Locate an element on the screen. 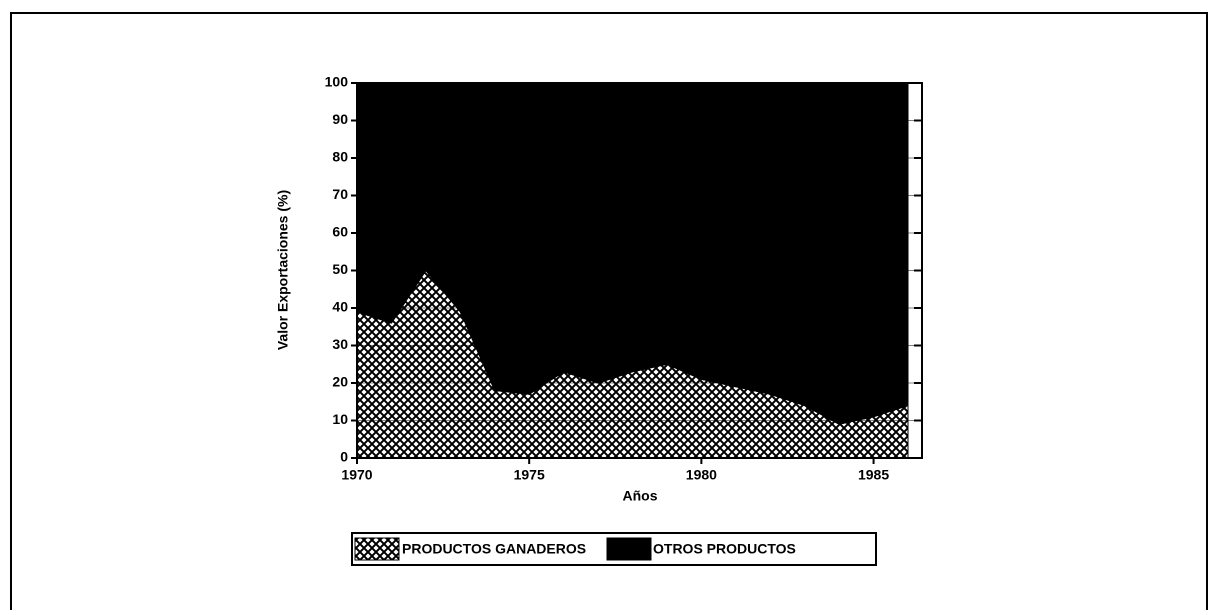 This screenshot has height=615, width=1209. y-tick-label: 100 is located at coordinates (337, 82).